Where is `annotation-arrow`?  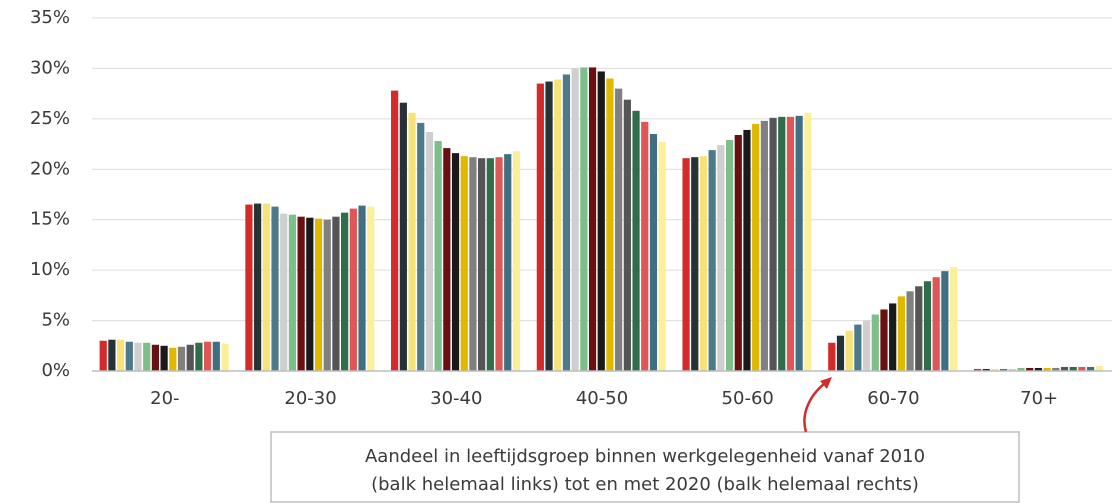 annotation-arrow is located at coordinates (816, 406).